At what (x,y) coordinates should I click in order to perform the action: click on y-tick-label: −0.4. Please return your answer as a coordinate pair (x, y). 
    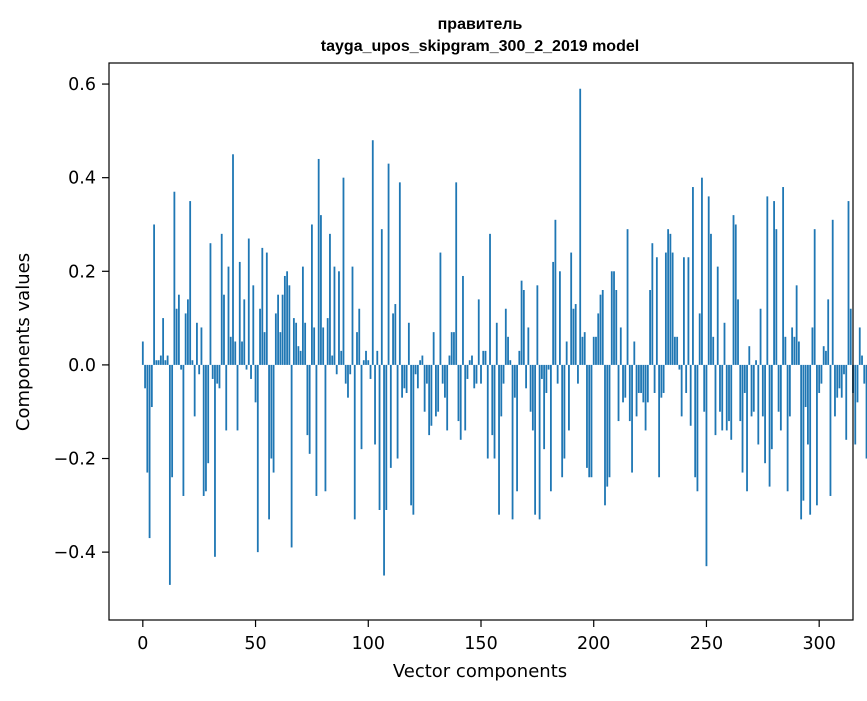
    Looking at the image, I should click on (75, 553).